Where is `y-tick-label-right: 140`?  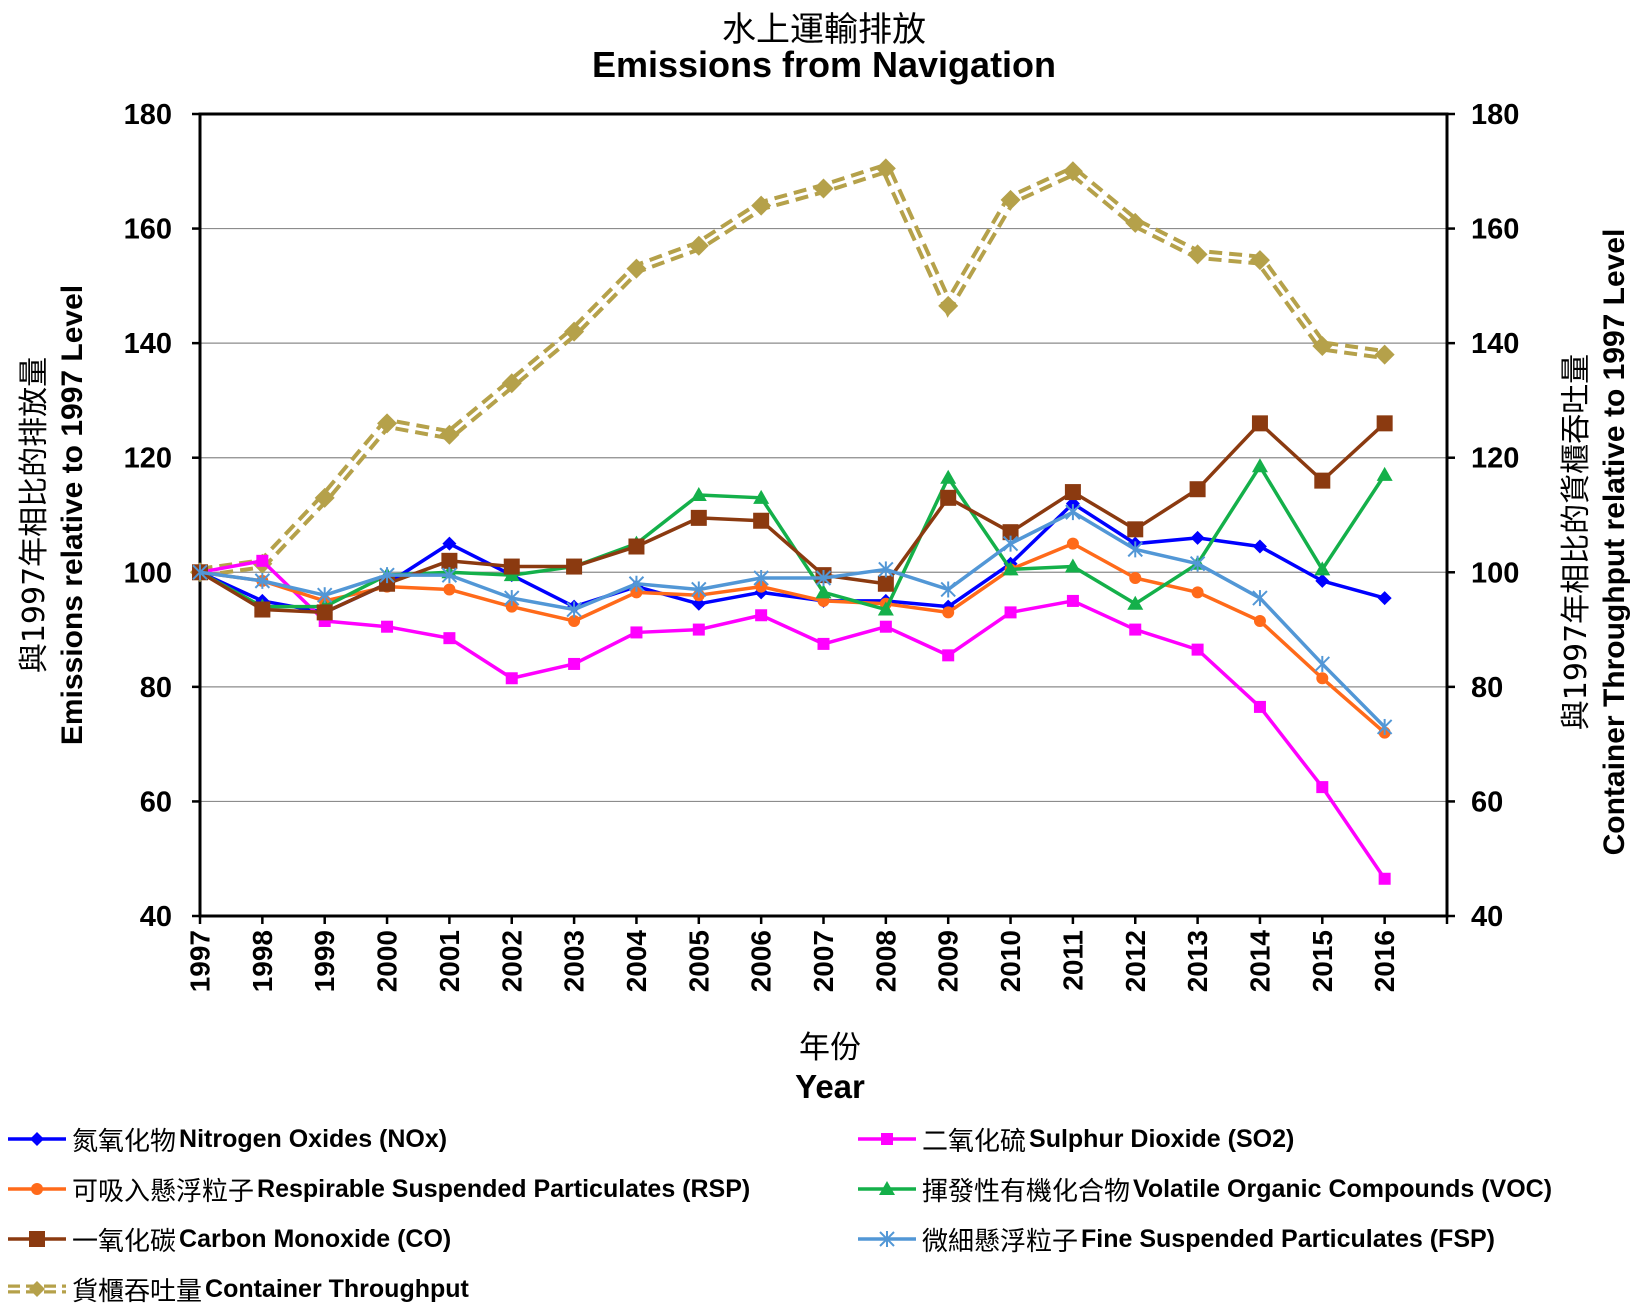 y-tick-label-right: 140 is located at coordinates (1495, 344).